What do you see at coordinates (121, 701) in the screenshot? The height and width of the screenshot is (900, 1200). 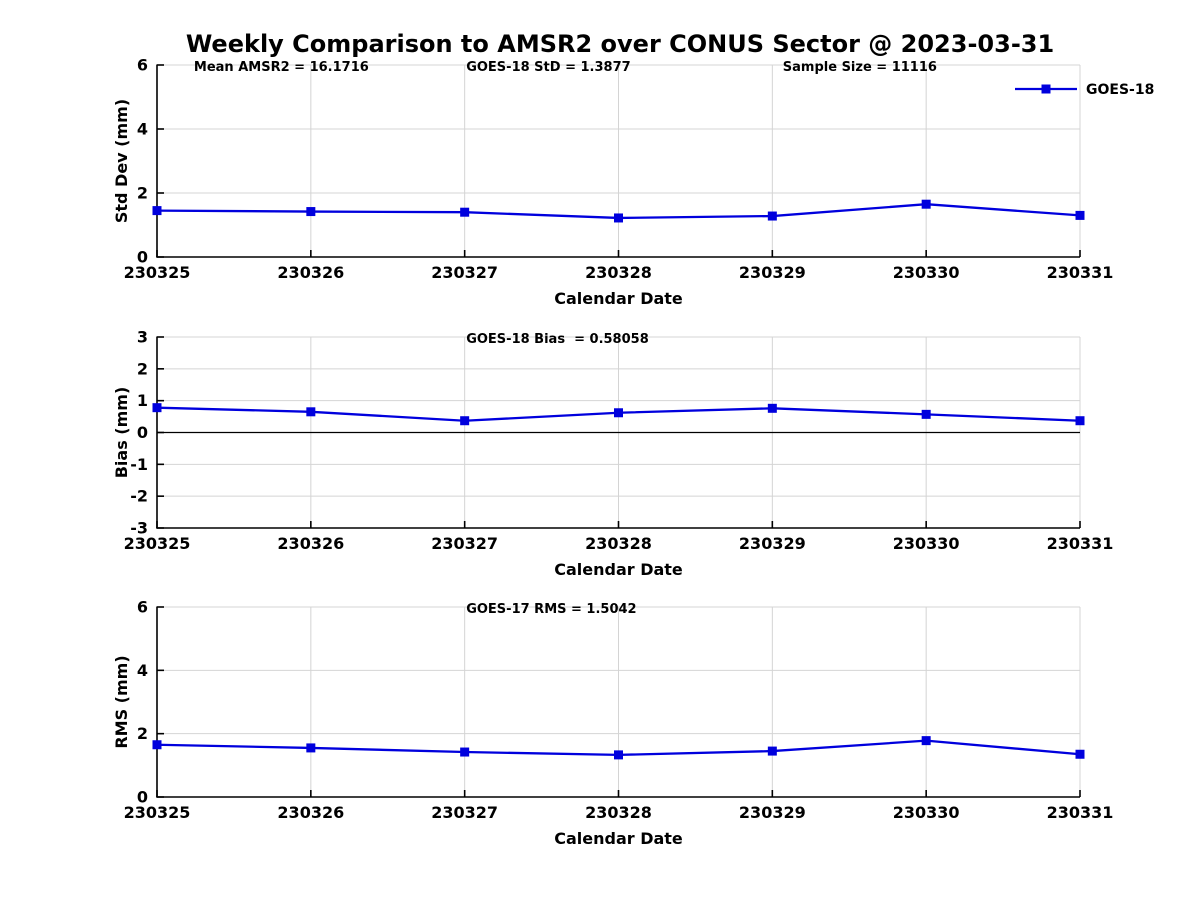 I see `y-axis-label: RMS (mm)` at bounding box center [121, 701].